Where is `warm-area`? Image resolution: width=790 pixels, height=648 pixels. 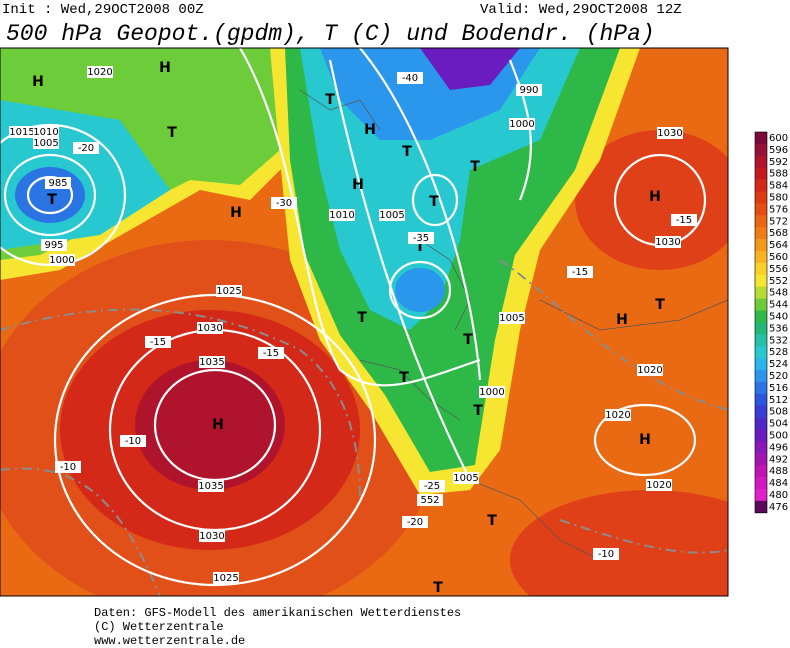
warm-area is located at coordinates (619, 543).